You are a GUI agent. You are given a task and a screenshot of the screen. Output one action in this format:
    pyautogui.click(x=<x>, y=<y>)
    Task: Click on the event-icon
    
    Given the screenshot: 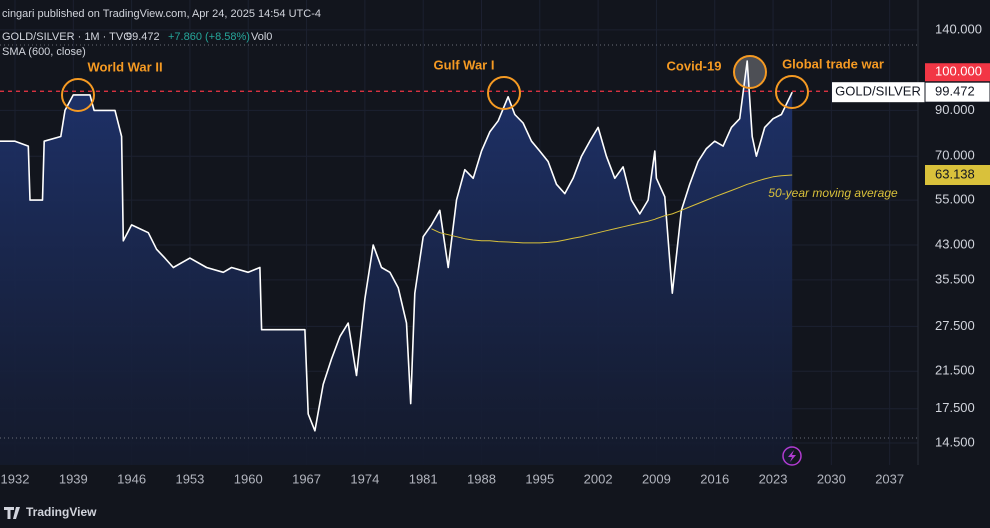 What is the action you would take?
    pyautogui.click(x=792, y=456)
    